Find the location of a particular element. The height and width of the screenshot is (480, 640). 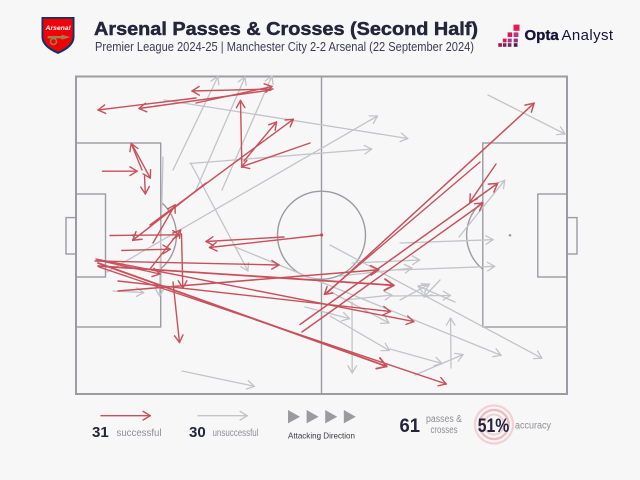

svg-text: crosses is located at coordinates (444, 430).